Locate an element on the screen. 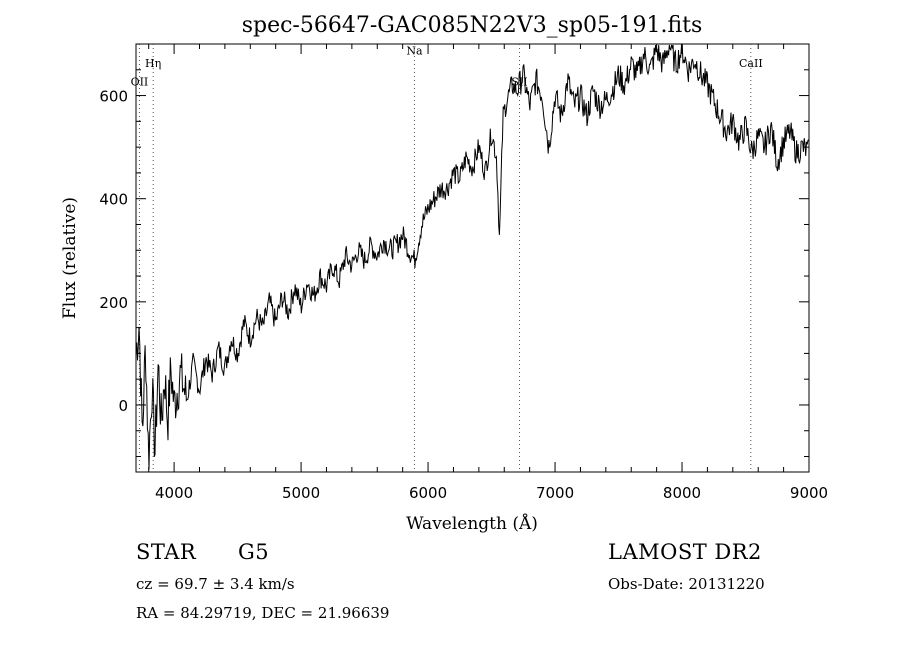 Image resolution: width=900 pixels, height=650 pixels. redshift-velocity: cz = 69.7 ± 3.4 km/s is located at coordinates (215, 584).